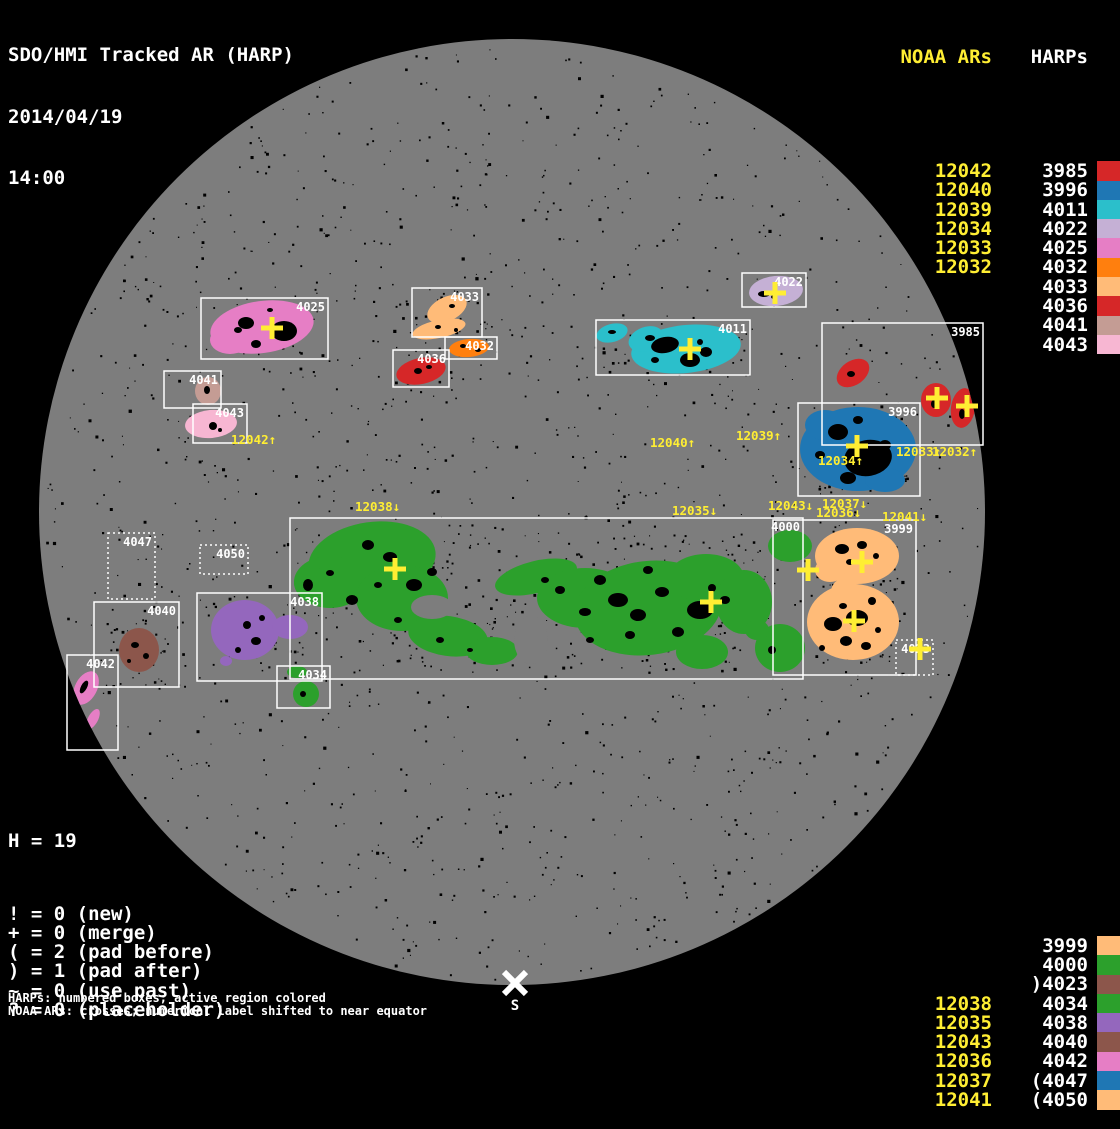  What do you see at coordinates (672, 442) in the screenshot?
I see `noaa-label-12040: 12040↑` at bounding box center [672, 442].